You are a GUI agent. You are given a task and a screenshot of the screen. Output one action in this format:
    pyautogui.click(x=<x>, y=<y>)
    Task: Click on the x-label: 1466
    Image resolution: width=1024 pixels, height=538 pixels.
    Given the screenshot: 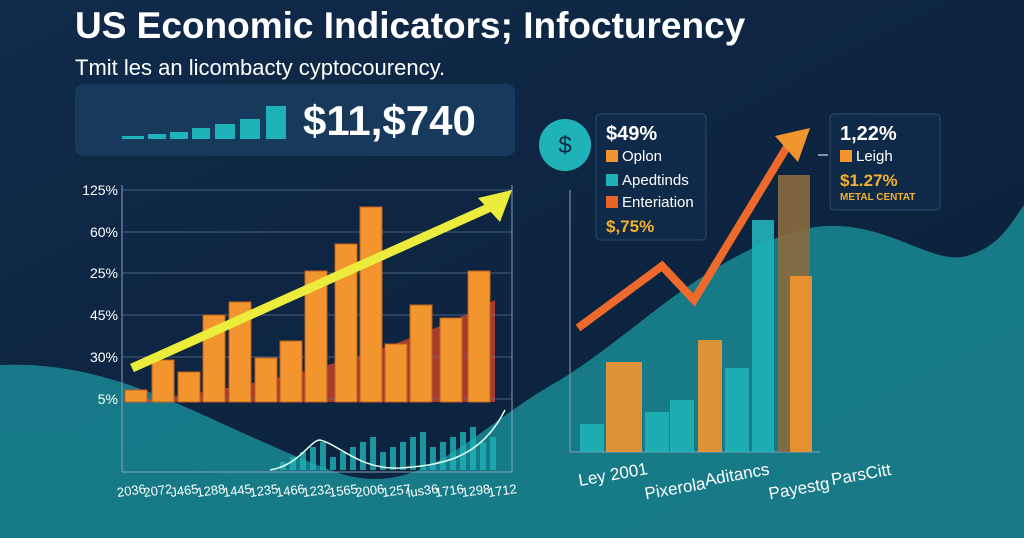 What is the action you would take?
    pyautogui.click(x=290, y=490)
    